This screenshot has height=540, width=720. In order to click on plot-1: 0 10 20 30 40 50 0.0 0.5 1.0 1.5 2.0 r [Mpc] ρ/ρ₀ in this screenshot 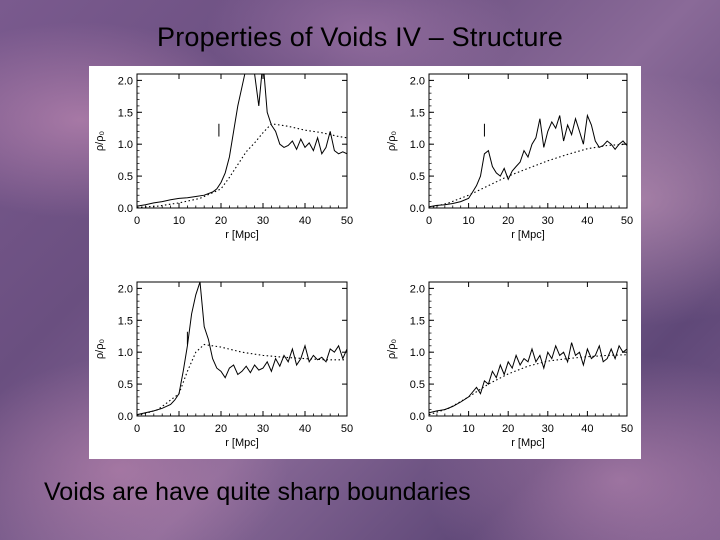, I will do `click(223, 157)`.